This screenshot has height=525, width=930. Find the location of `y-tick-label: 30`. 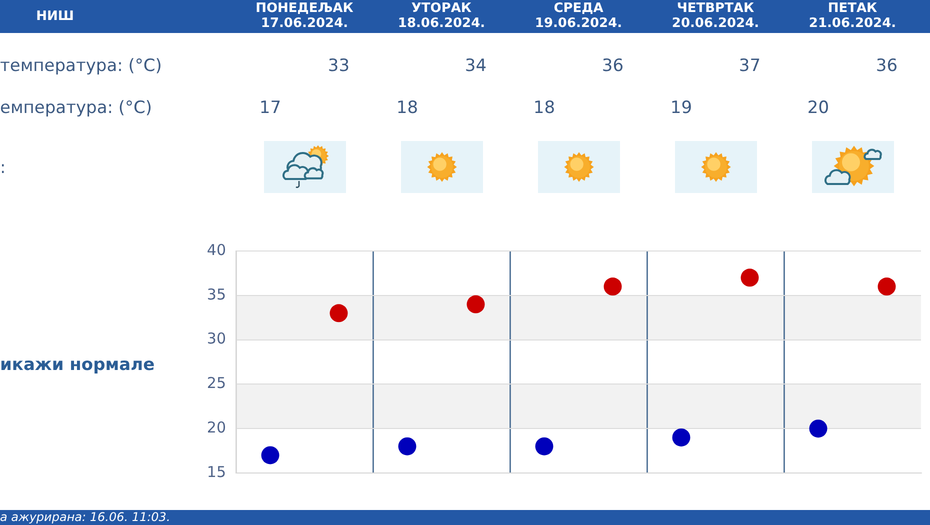

y-tick-label: 30 is located at coordinates (216, 339).